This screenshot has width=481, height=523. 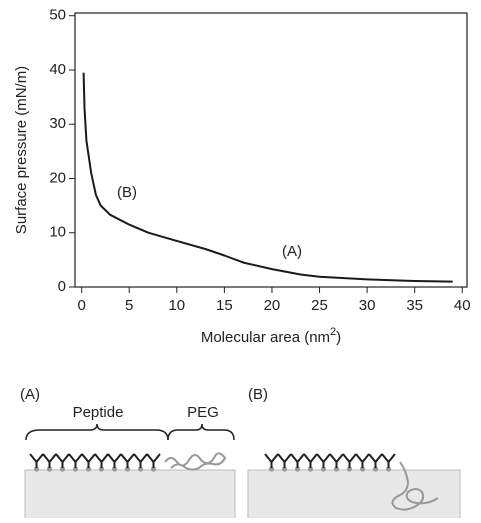 I want to click on y-tick-label: 50, so click(x=57, y=15).